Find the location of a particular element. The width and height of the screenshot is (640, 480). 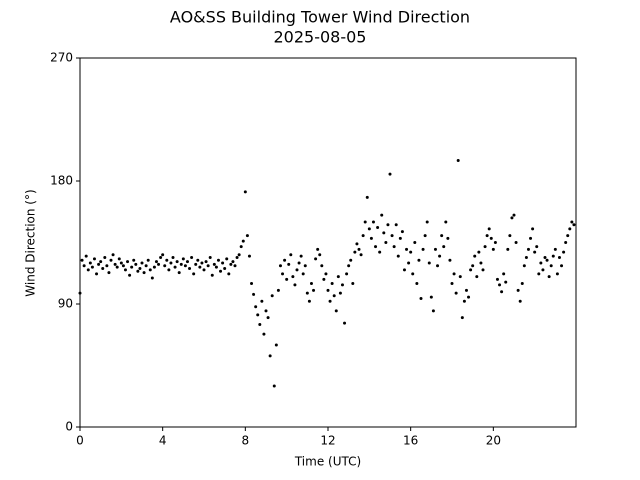

x-tick-label: 4 is located at coordinates (163, 441).